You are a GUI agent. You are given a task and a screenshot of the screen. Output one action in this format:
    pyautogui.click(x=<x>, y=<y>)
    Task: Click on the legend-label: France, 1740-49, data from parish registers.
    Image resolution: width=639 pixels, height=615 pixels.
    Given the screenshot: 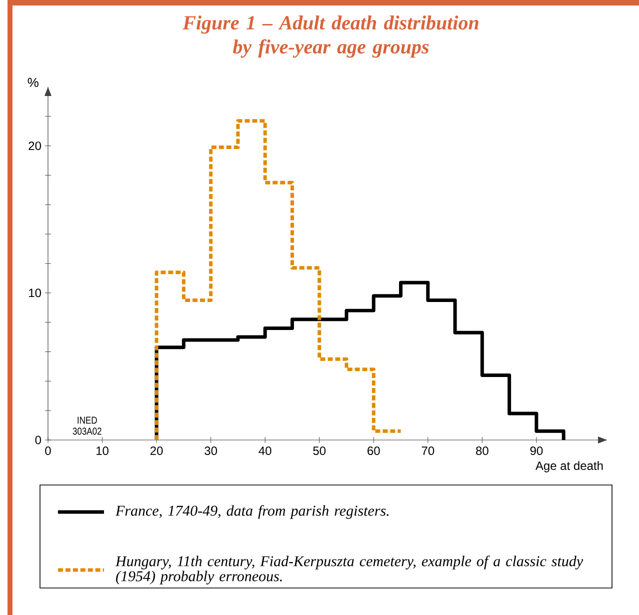 What is the action you would take?
    pyautogui.click(x=251, y=512)
    